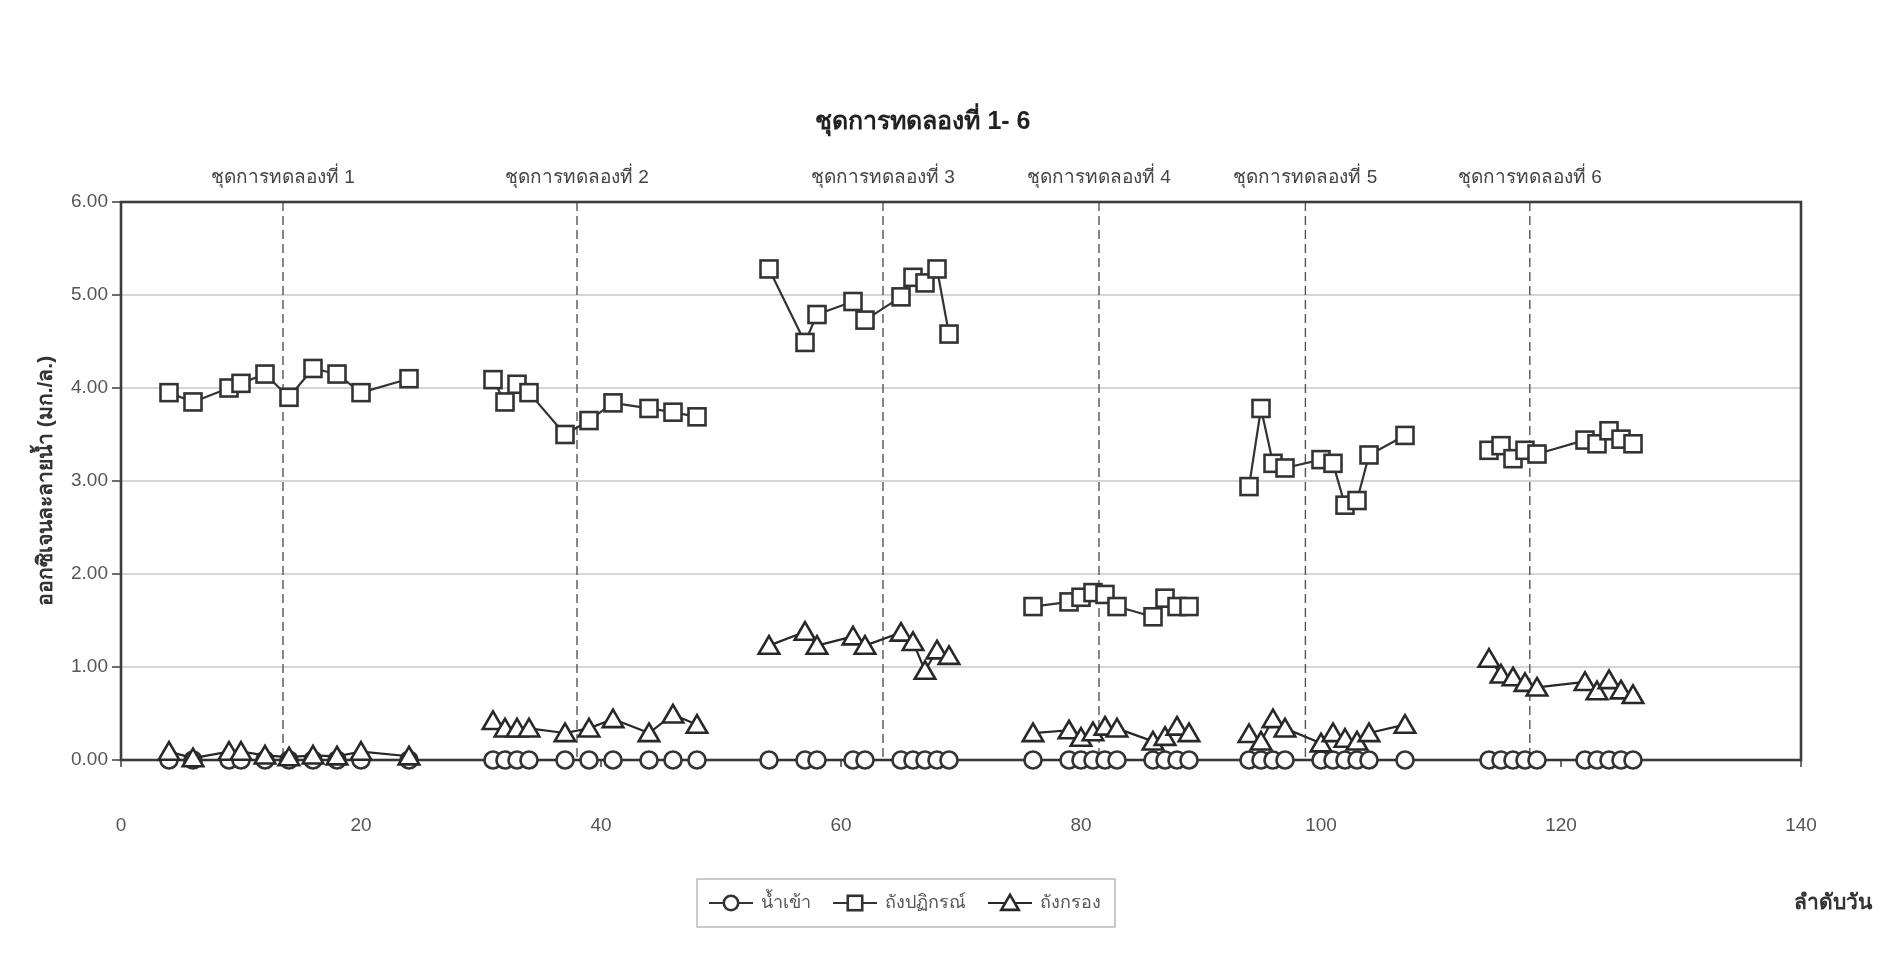  What do you see at coordinates (361, 825) in the screenshot?
I see `x-tick-label: 20` at bounding box center [361, 825].